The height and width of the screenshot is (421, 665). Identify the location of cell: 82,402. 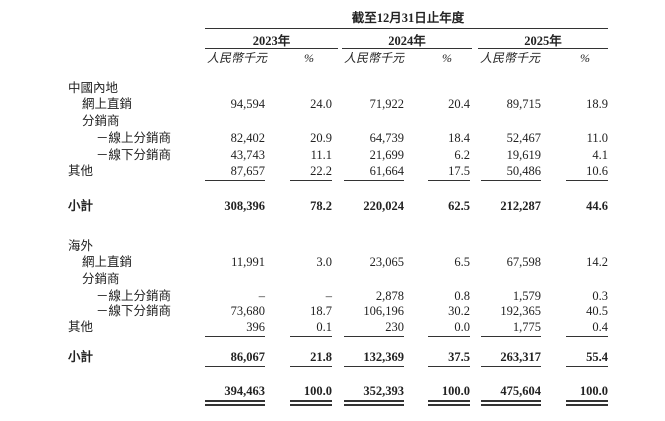
(247, 138).